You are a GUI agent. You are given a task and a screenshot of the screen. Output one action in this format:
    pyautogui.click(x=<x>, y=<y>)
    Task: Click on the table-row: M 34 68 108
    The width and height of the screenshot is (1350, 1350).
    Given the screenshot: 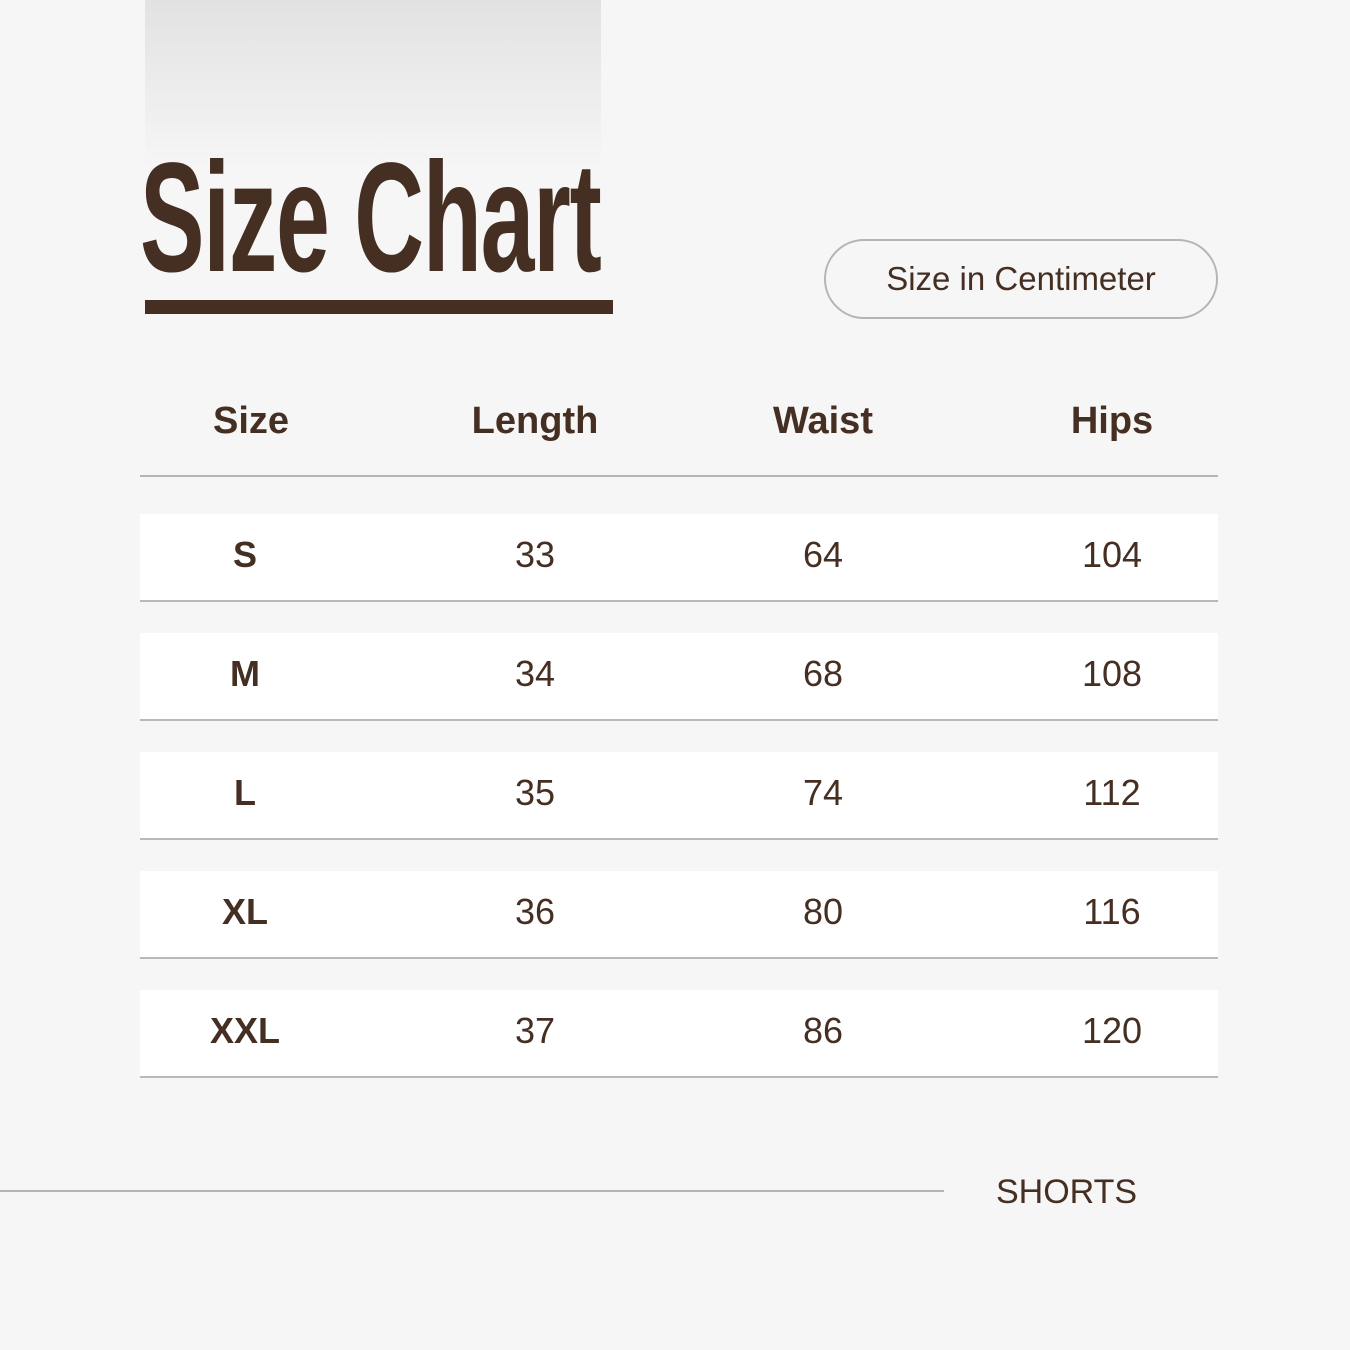 What is the action you would take?
    pyautogui.click(x=679, y=677)
    